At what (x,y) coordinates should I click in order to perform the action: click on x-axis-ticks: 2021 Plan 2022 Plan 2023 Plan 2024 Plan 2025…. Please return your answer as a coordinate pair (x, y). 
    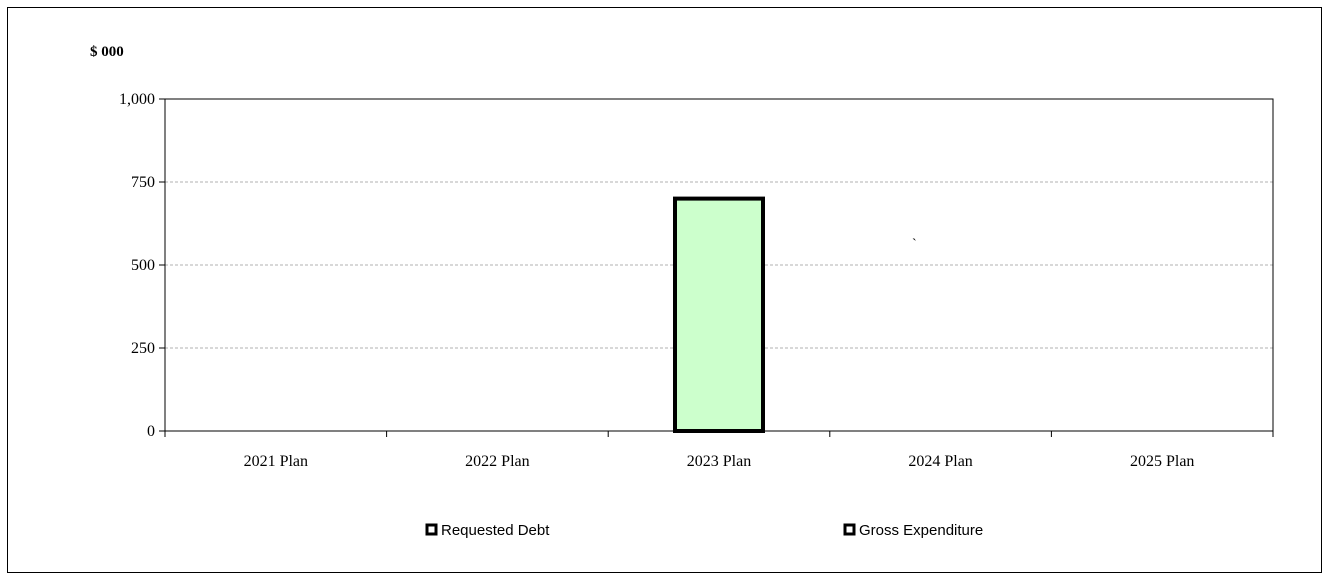
    Looking at the image, I should click on (719, 450).